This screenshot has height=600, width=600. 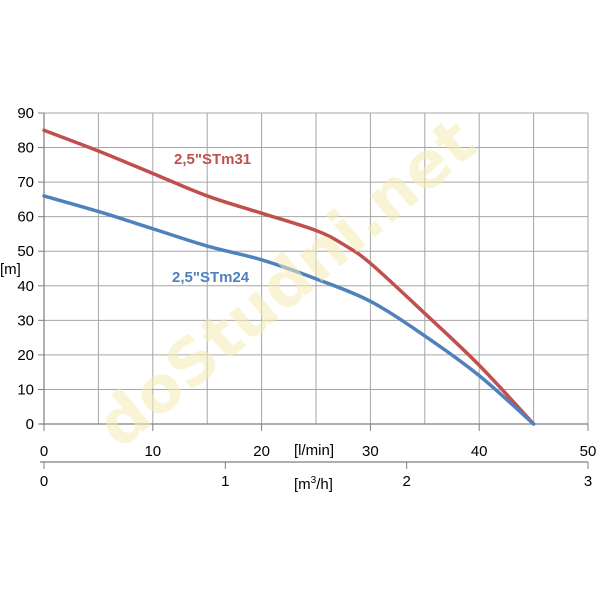 I want to click on x2-tick-label: 0, so click(x=44, y=481).